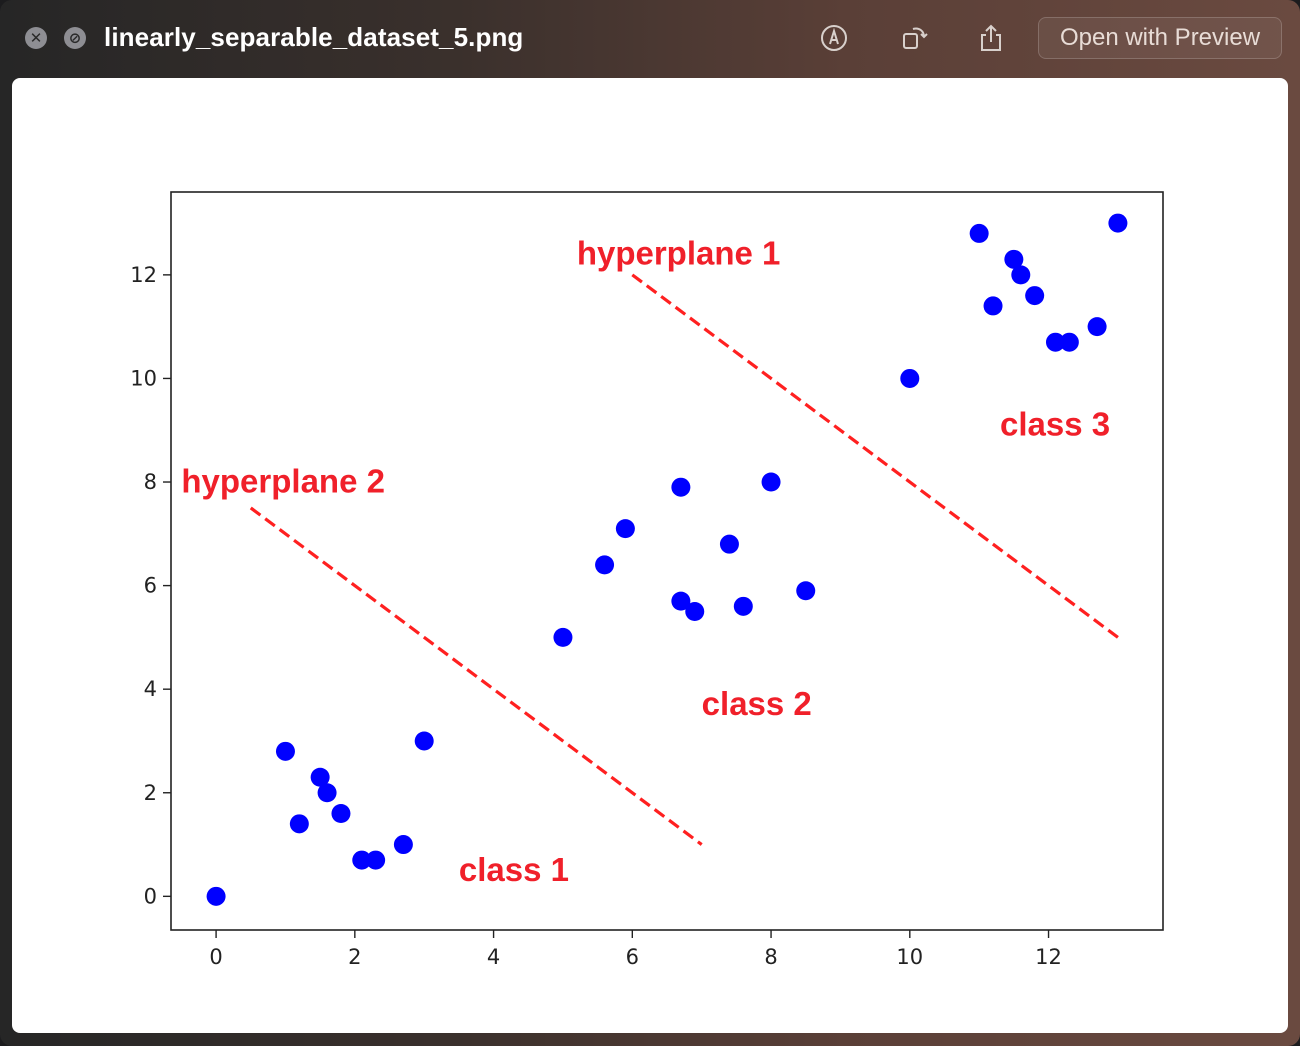  What do you see at coordinates (679, 253) in the screenshot?
I see `annotation-label: hyperplane 1` at bounding box center [679, 253].